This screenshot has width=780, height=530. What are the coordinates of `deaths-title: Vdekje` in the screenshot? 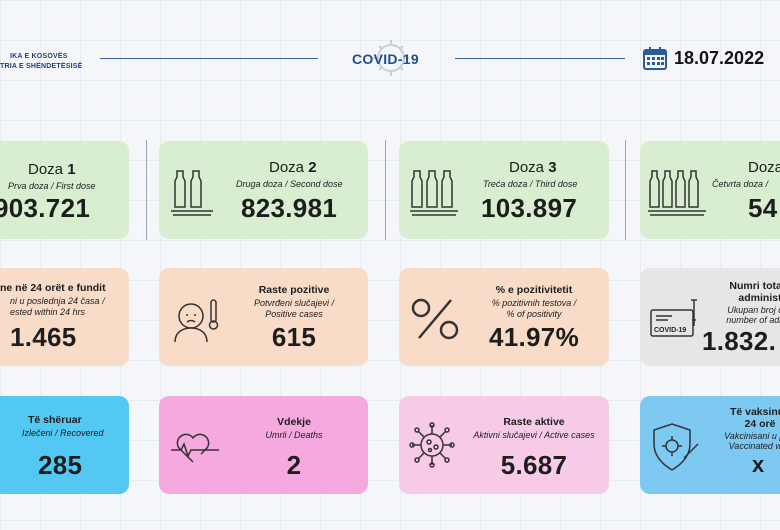 It's located at (294, 422).